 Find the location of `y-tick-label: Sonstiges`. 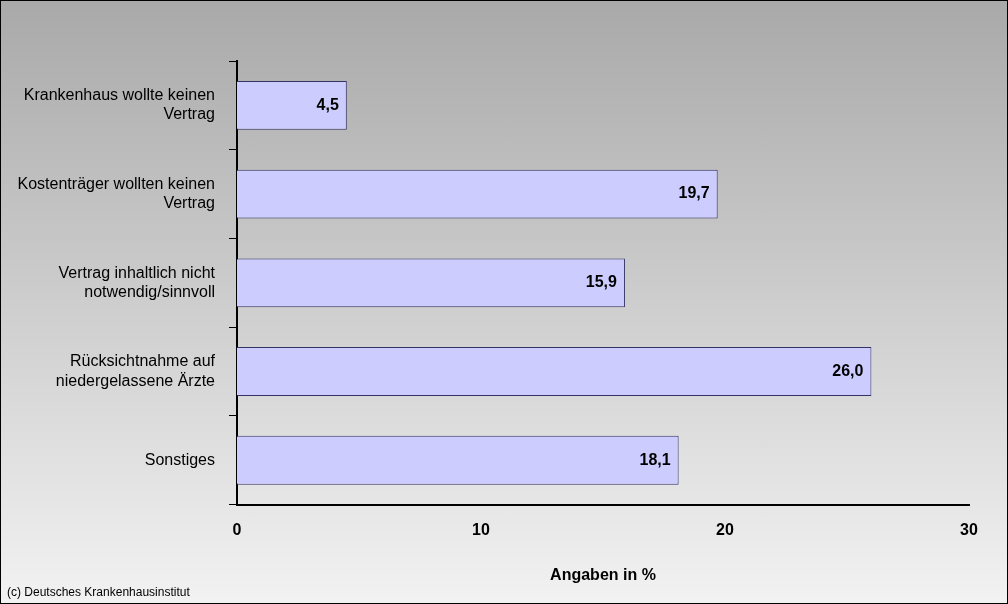

y-tick-label: Sonstiges is located at coordinates (179, 459).